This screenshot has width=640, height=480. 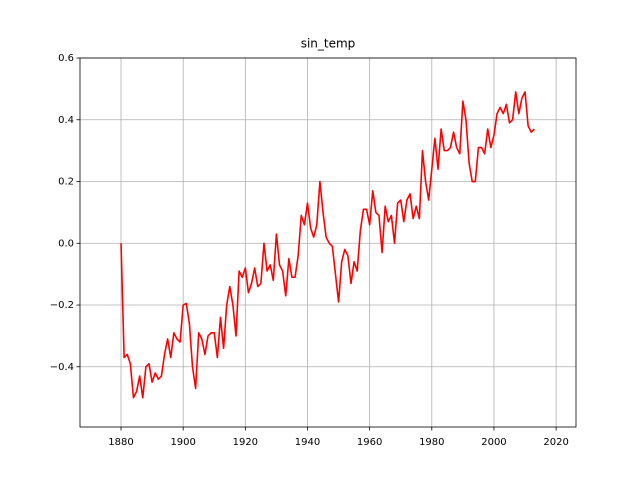 I want to click on y-tick-label: 0.2, so click(x=66, y=182).